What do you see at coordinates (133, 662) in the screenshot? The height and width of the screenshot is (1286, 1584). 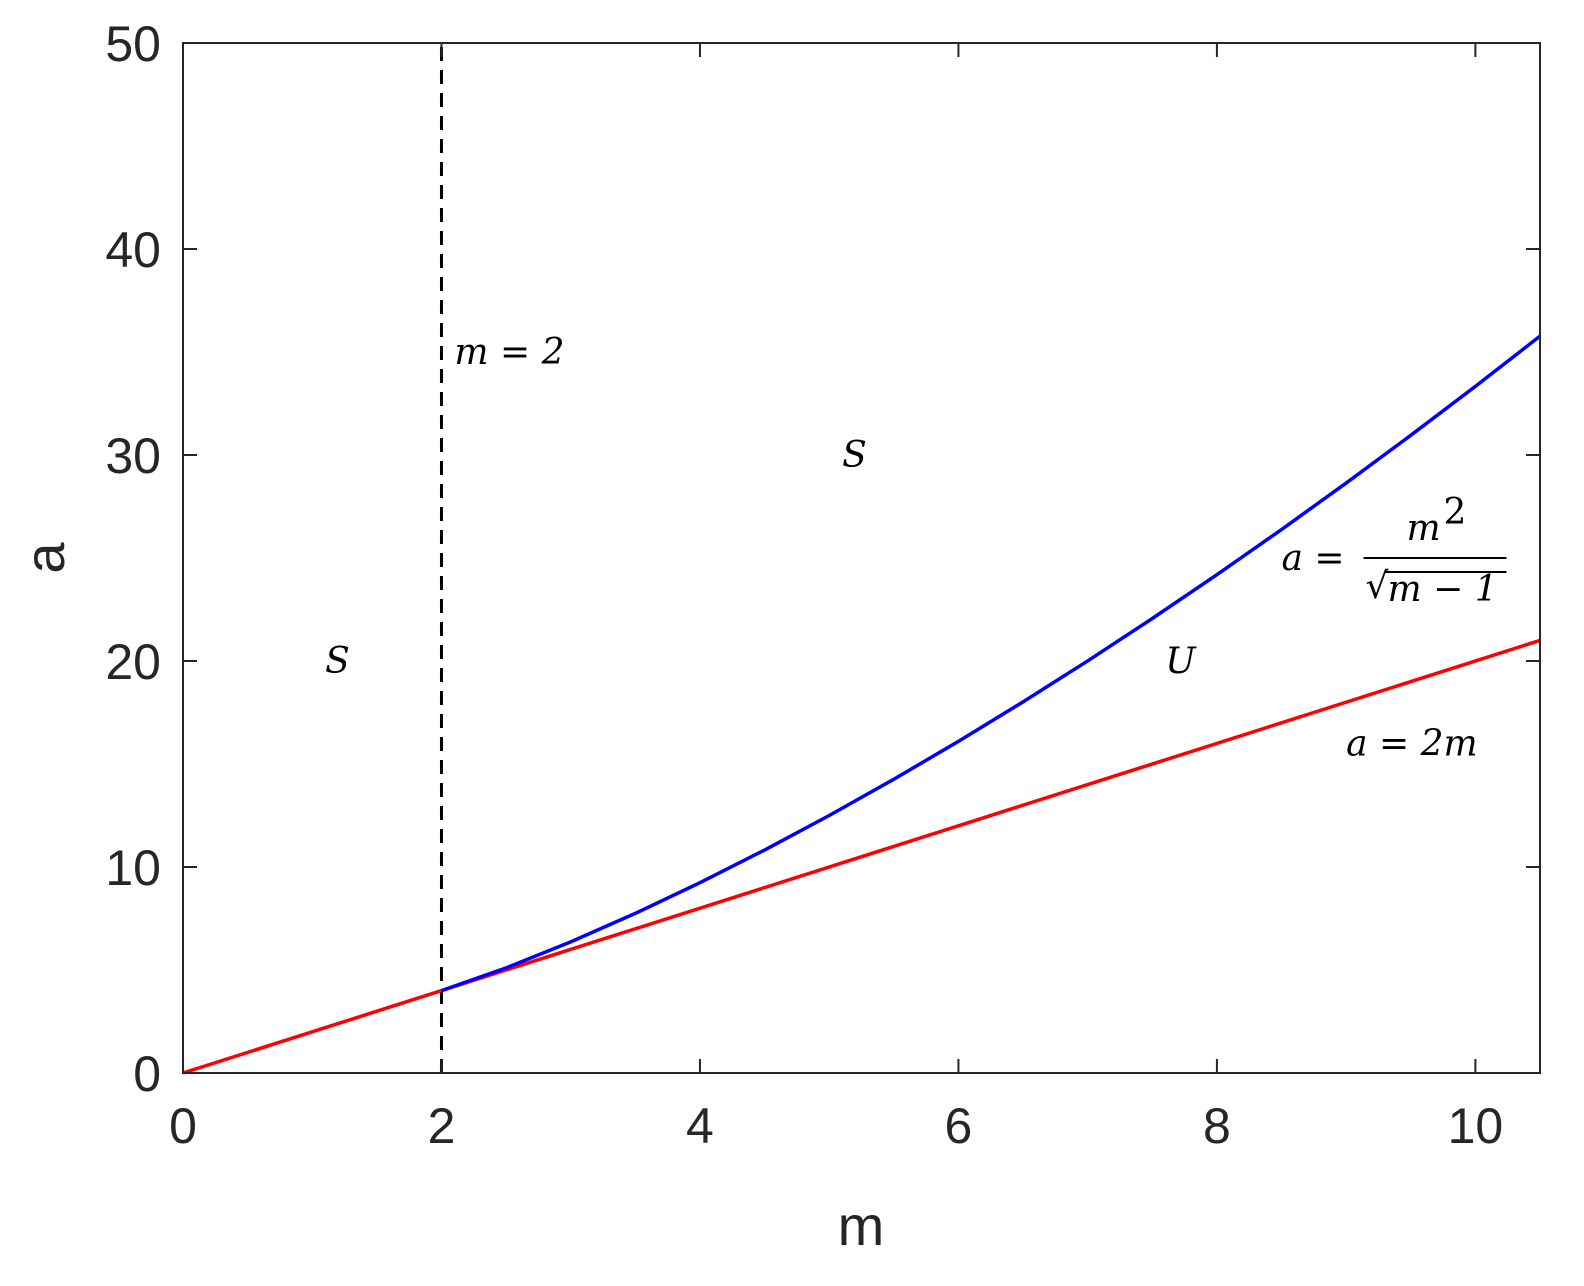 I see `y-tick-label: 20` at bounding box center [133, 662].